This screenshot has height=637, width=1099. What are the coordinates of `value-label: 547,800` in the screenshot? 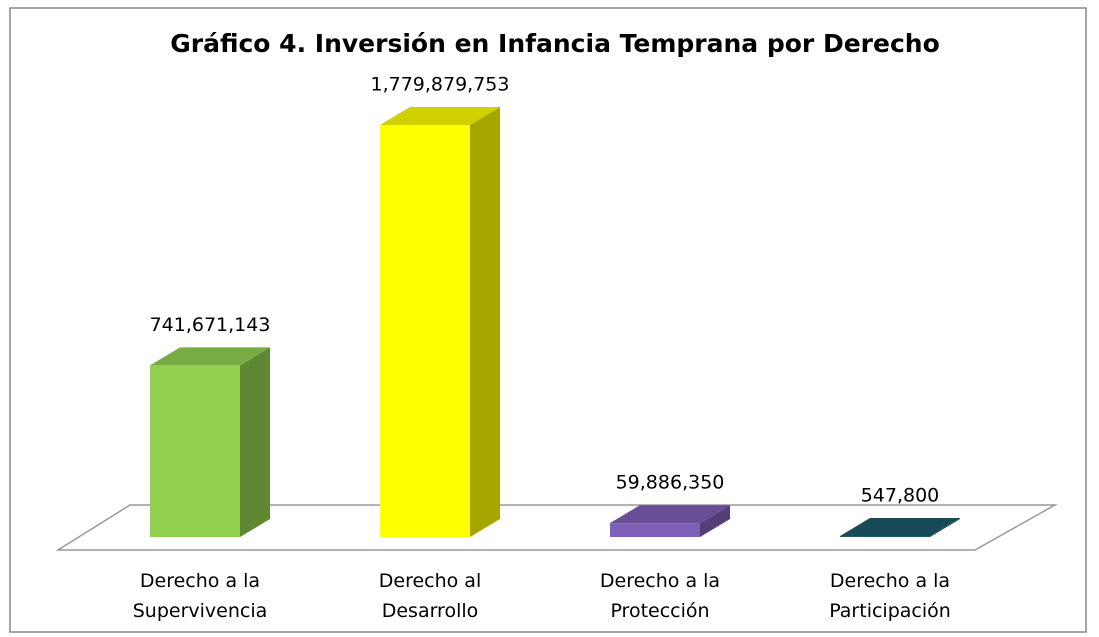 It's located at (900, 496).